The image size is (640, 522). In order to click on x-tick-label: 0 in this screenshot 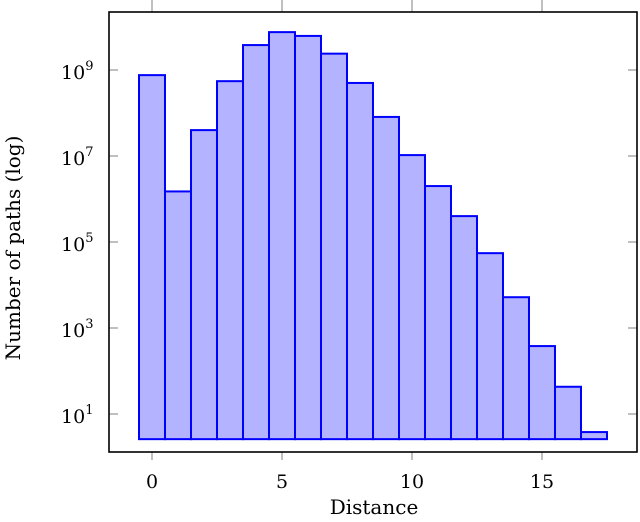, I will do `click(152, 482)`.